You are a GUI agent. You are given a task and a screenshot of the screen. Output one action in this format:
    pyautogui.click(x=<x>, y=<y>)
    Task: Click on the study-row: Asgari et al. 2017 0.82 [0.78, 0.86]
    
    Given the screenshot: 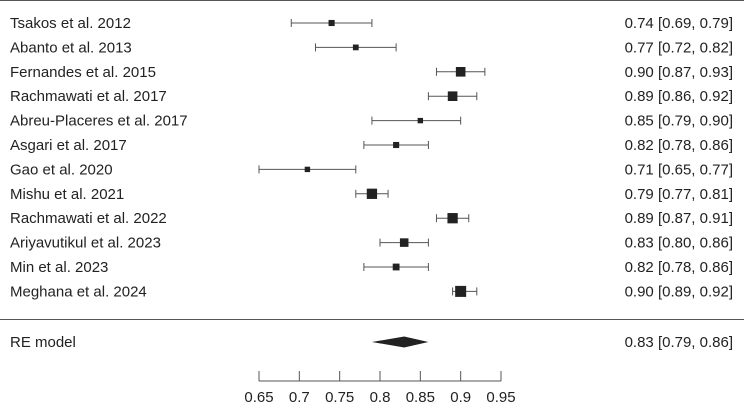 What is the action you would take?
    pyautogui.click(x=371, y=145)
    